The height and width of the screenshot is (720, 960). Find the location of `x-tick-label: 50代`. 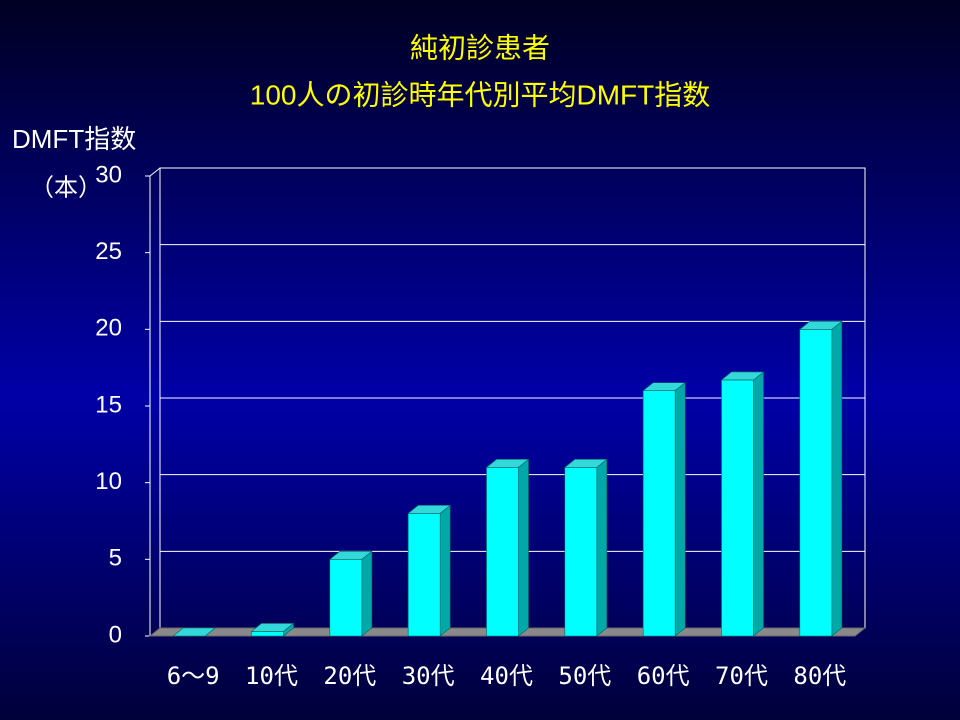

x-tick-label: 50代 is located at coordinates (584, 676).